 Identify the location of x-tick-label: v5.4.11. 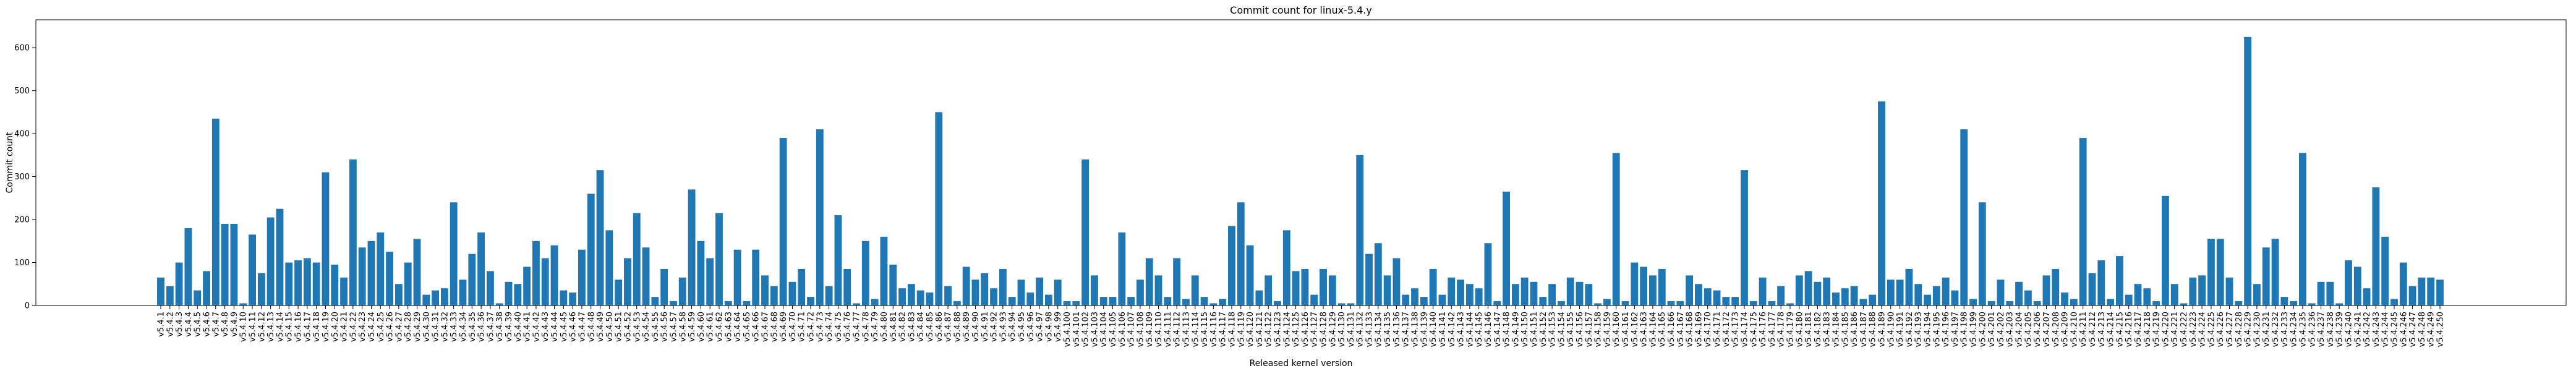
(253, 327).